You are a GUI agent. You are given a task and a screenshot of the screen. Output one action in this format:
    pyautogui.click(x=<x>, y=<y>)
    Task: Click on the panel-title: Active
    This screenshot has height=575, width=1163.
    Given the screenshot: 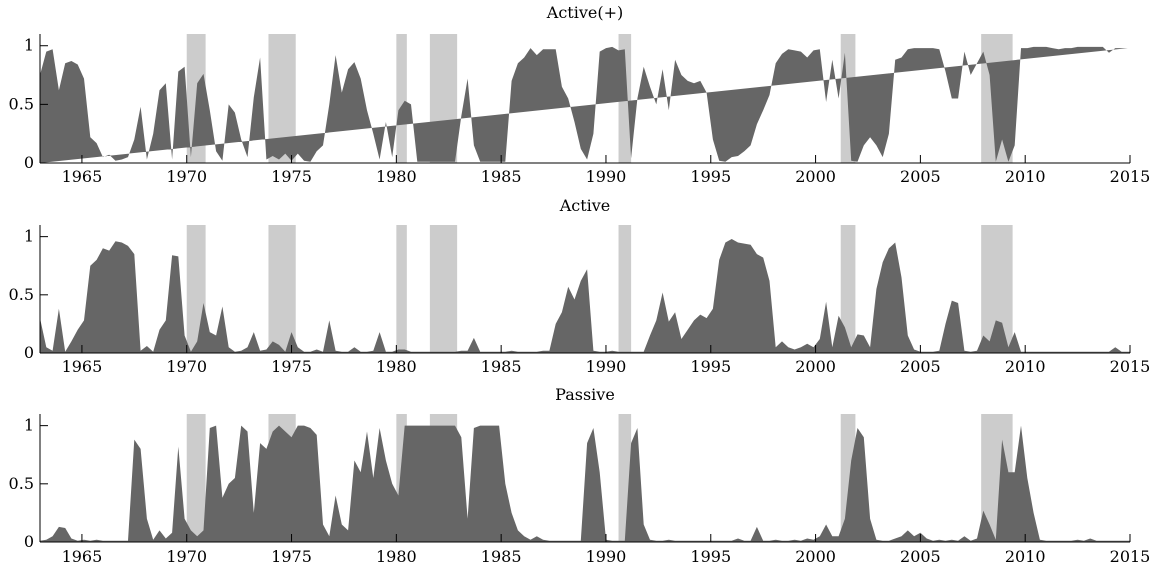 What is the action you would take?
    pyautogui.click(x=585, y=205)
    